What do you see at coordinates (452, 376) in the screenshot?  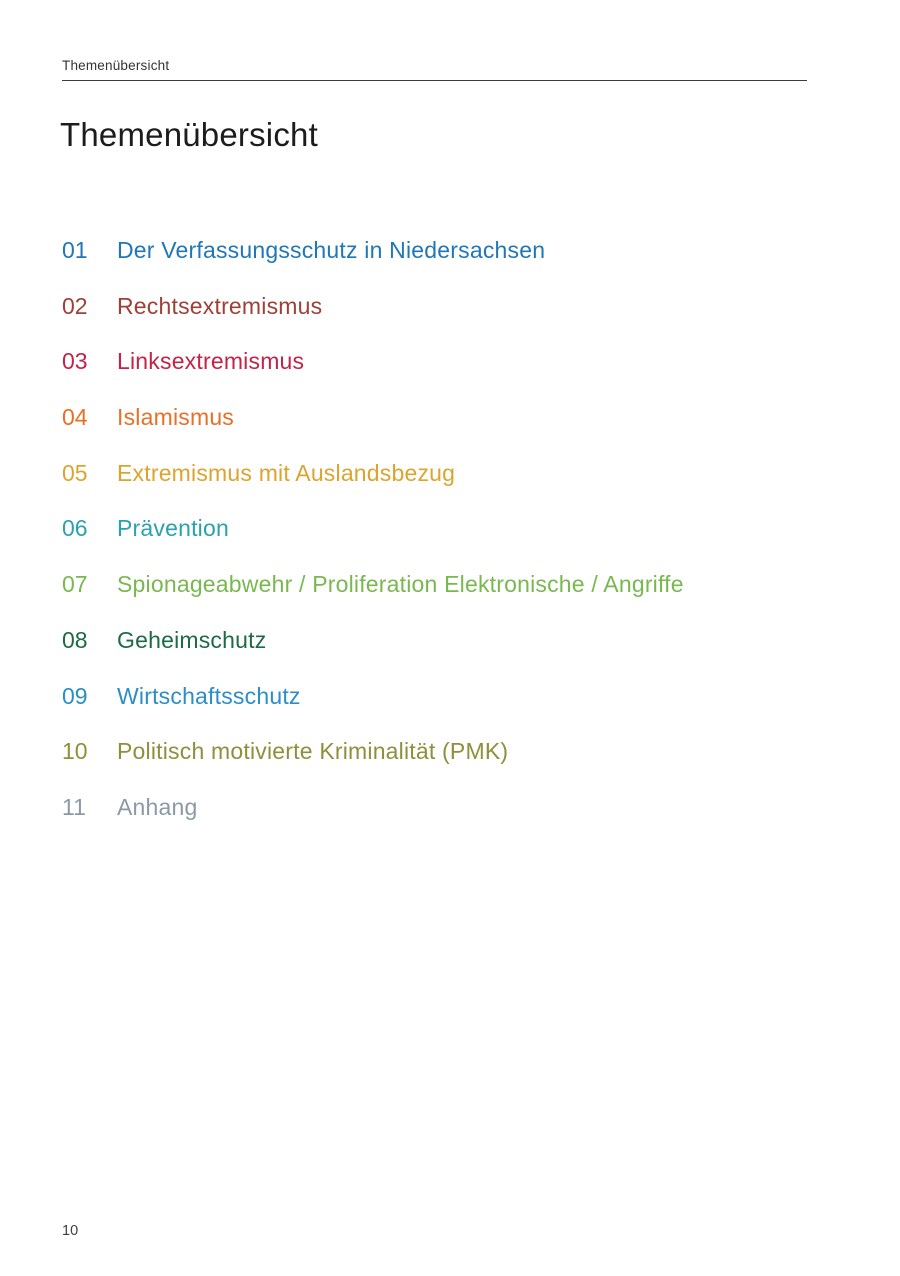 I see `toc-item-03: 03 Linksextremismus` at bounding box center [452, 376].